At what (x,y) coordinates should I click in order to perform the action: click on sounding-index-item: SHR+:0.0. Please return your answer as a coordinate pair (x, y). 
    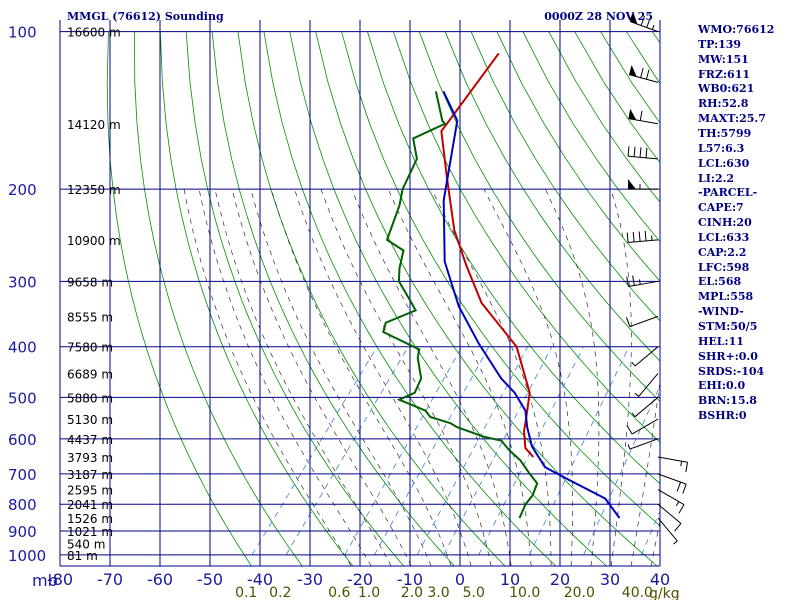
    Looking at the image, I should click on (728, 356).